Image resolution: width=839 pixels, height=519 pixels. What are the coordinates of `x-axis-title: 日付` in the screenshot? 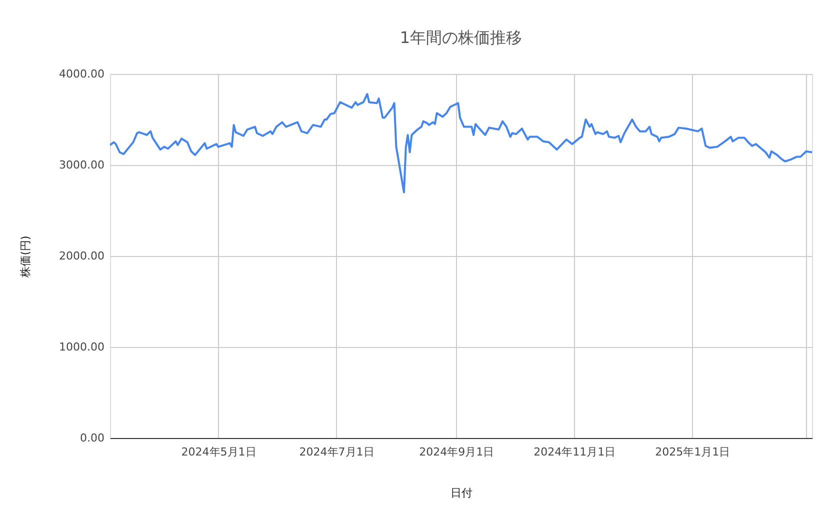 It's located at (461, 493).